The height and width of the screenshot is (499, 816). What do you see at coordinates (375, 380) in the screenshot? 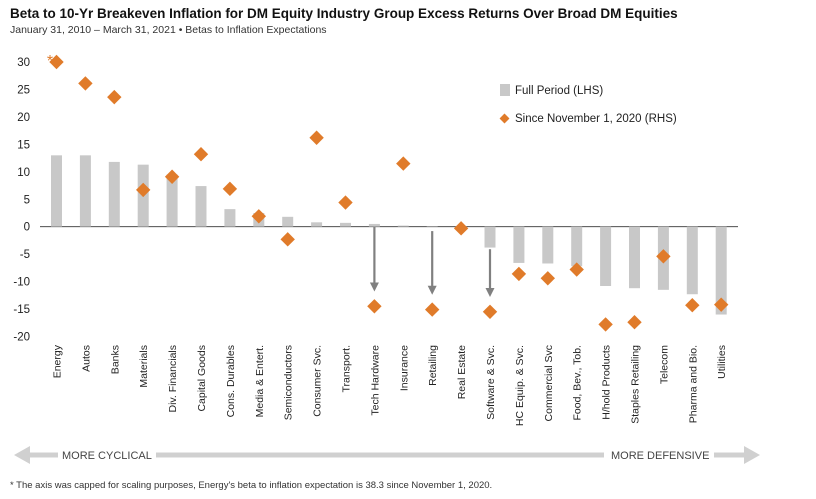
I see `x-label-tech-hardware: Tech Hardware` at bounding box center [375, 380].